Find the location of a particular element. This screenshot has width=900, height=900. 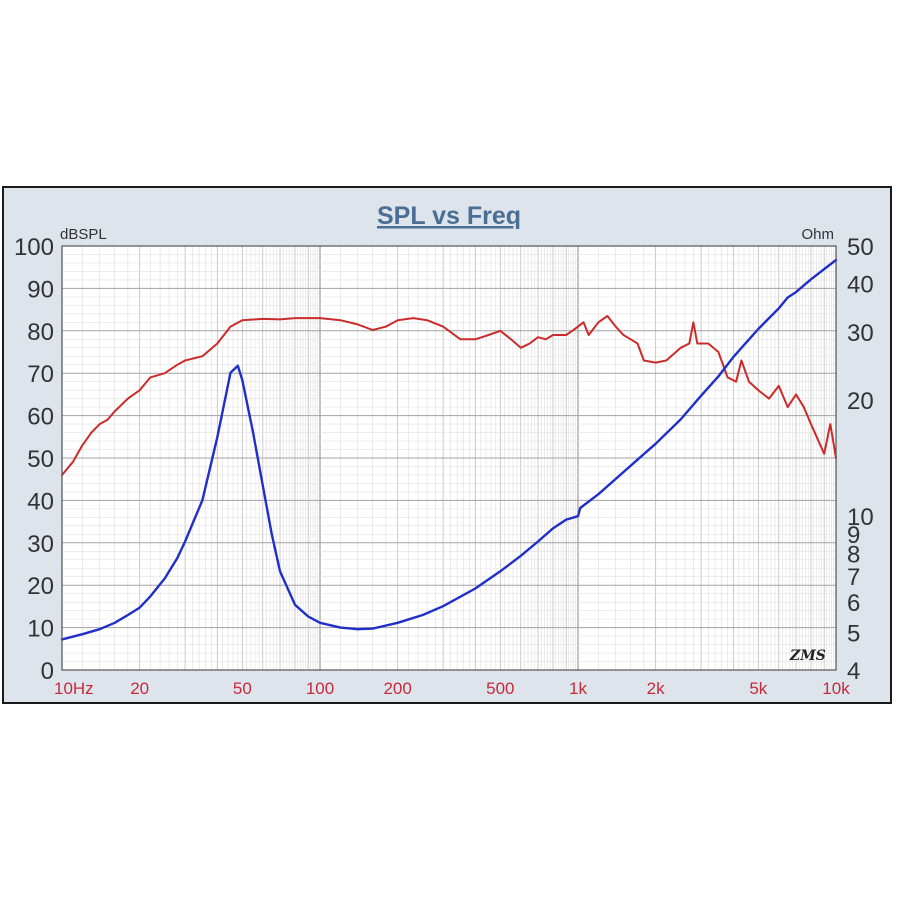

y-left-tick-label: 70 is located at coordinates (40, 374).